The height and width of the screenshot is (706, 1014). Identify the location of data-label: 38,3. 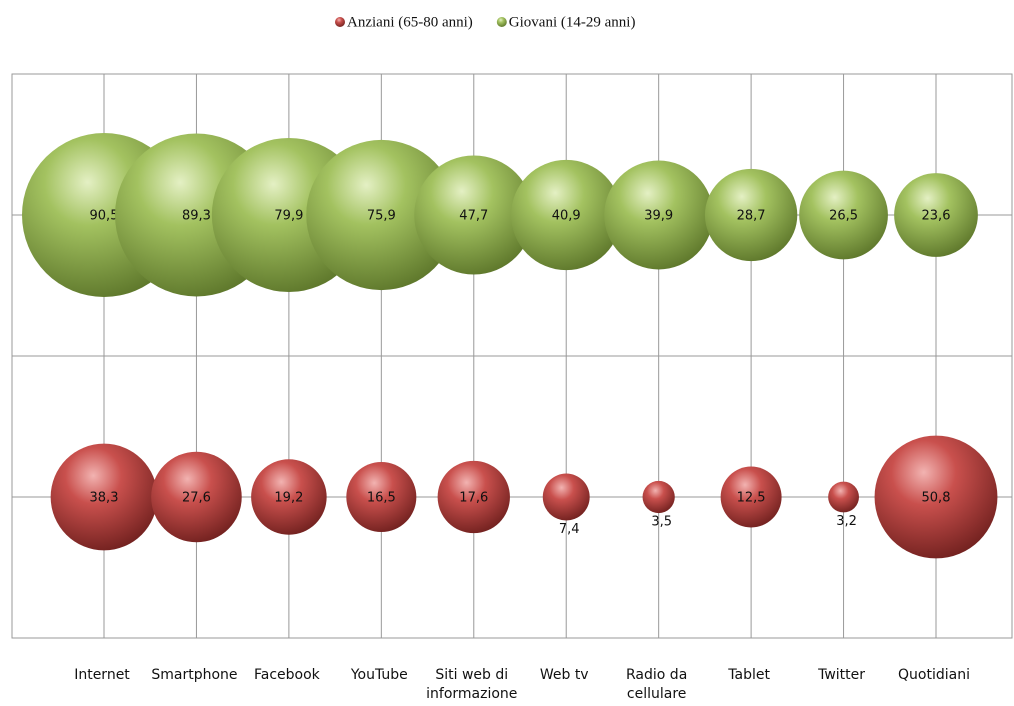
(104, 498).